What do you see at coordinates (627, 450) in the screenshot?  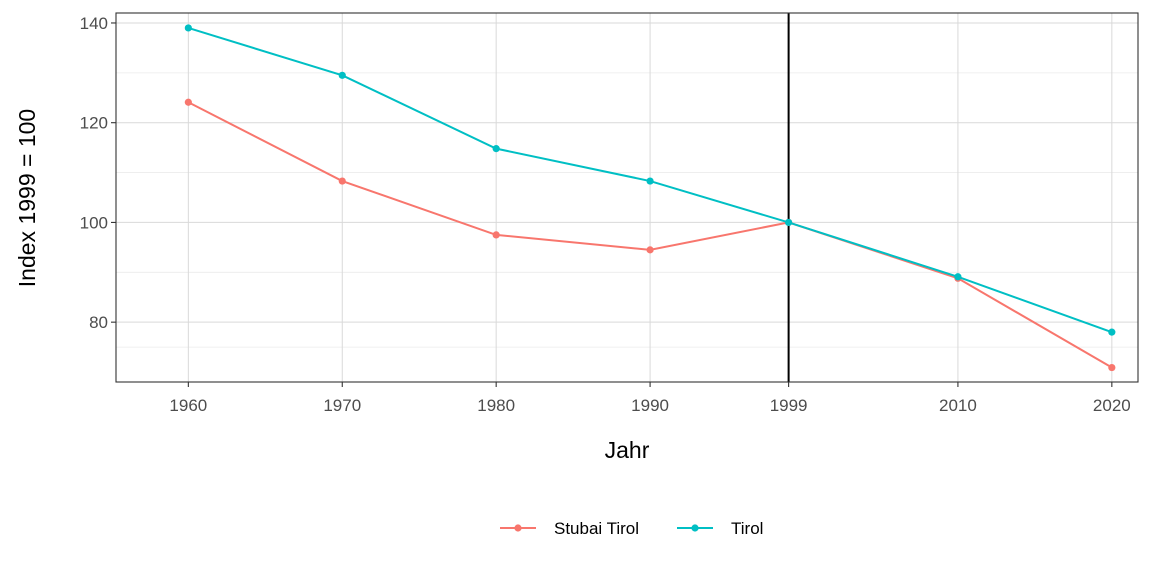 I see `x-axis-title: Jahr` at bounding box center [627, 450].